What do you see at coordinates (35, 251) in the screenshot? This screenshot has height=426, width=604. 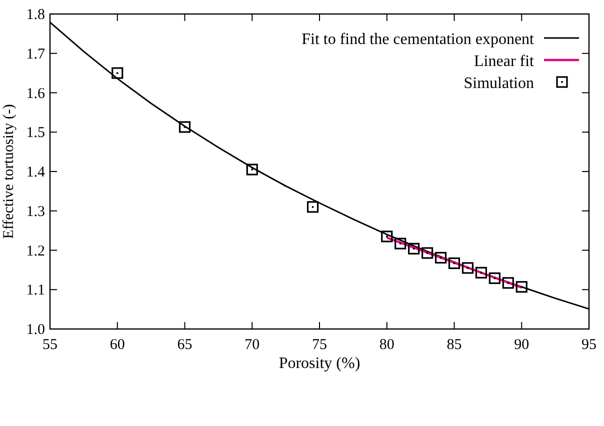 I see `y-tick-label: 1.2` at bounding box center [35, 251].